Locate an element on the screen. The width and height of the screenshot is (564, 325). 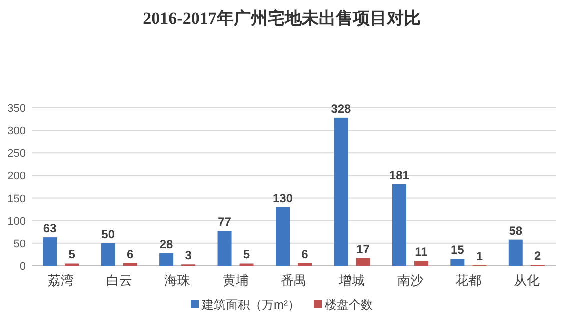
data-label: 63 is located at coordinates (50, 229).